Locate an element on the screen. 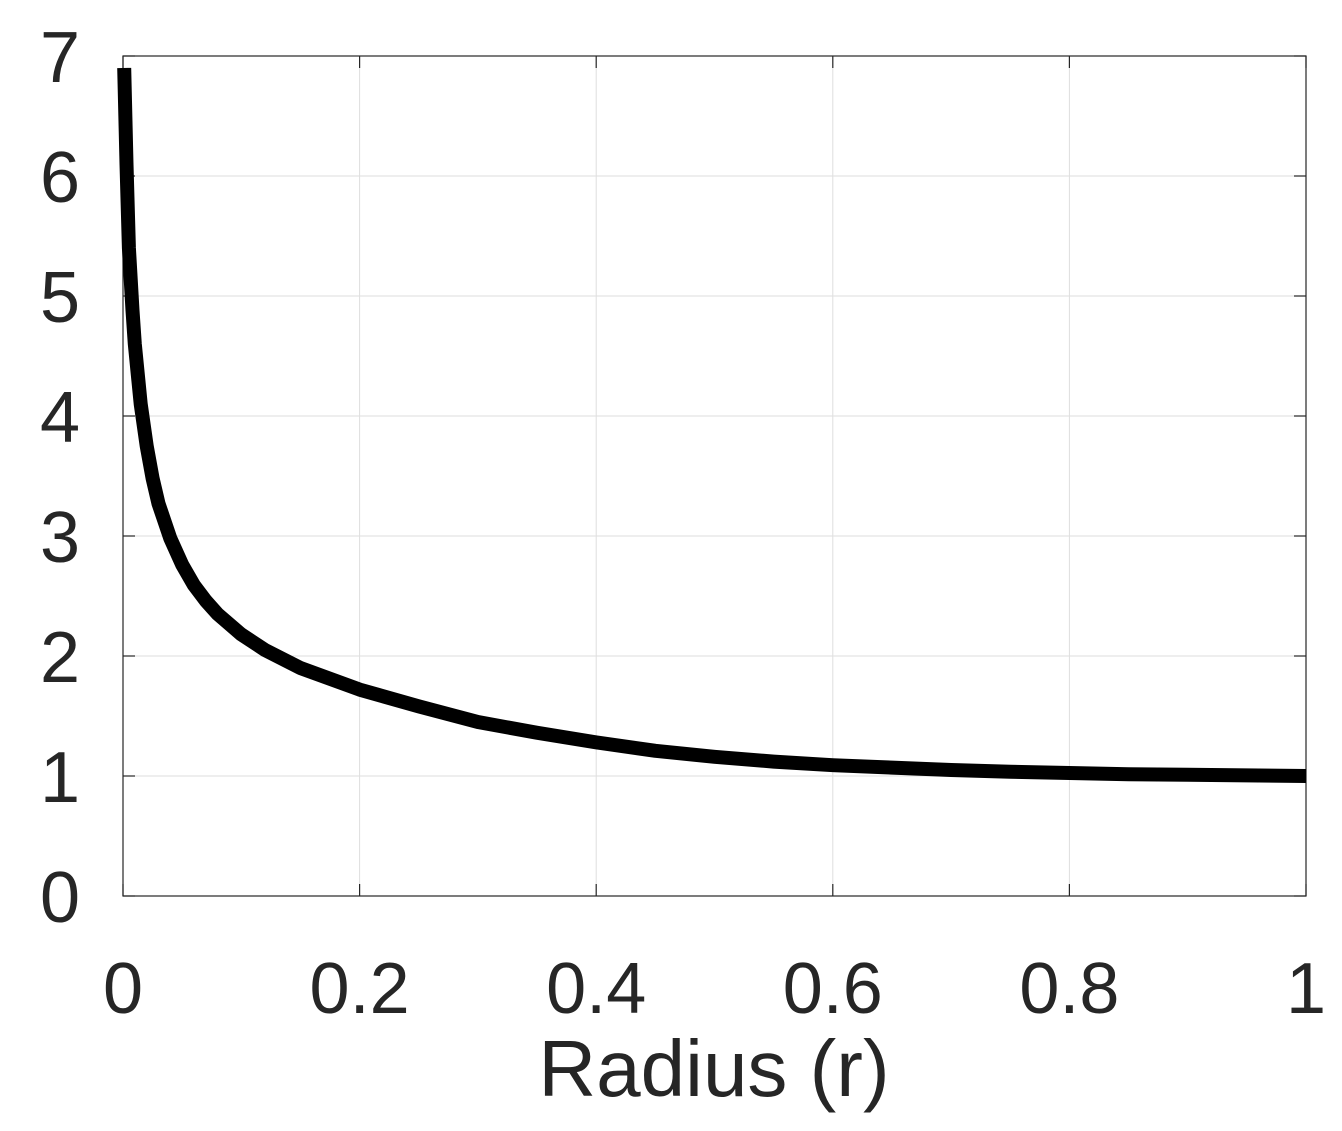  x-tick-label: 0.2 is located at coordinates (360, 989).